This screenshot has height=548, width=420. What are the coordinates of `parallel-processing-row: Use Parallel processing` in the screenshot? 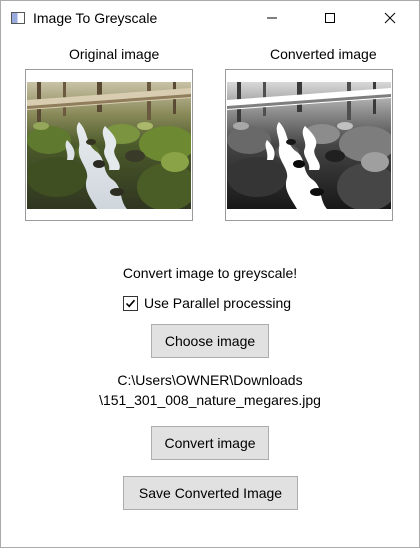 It's located at (207, 303).